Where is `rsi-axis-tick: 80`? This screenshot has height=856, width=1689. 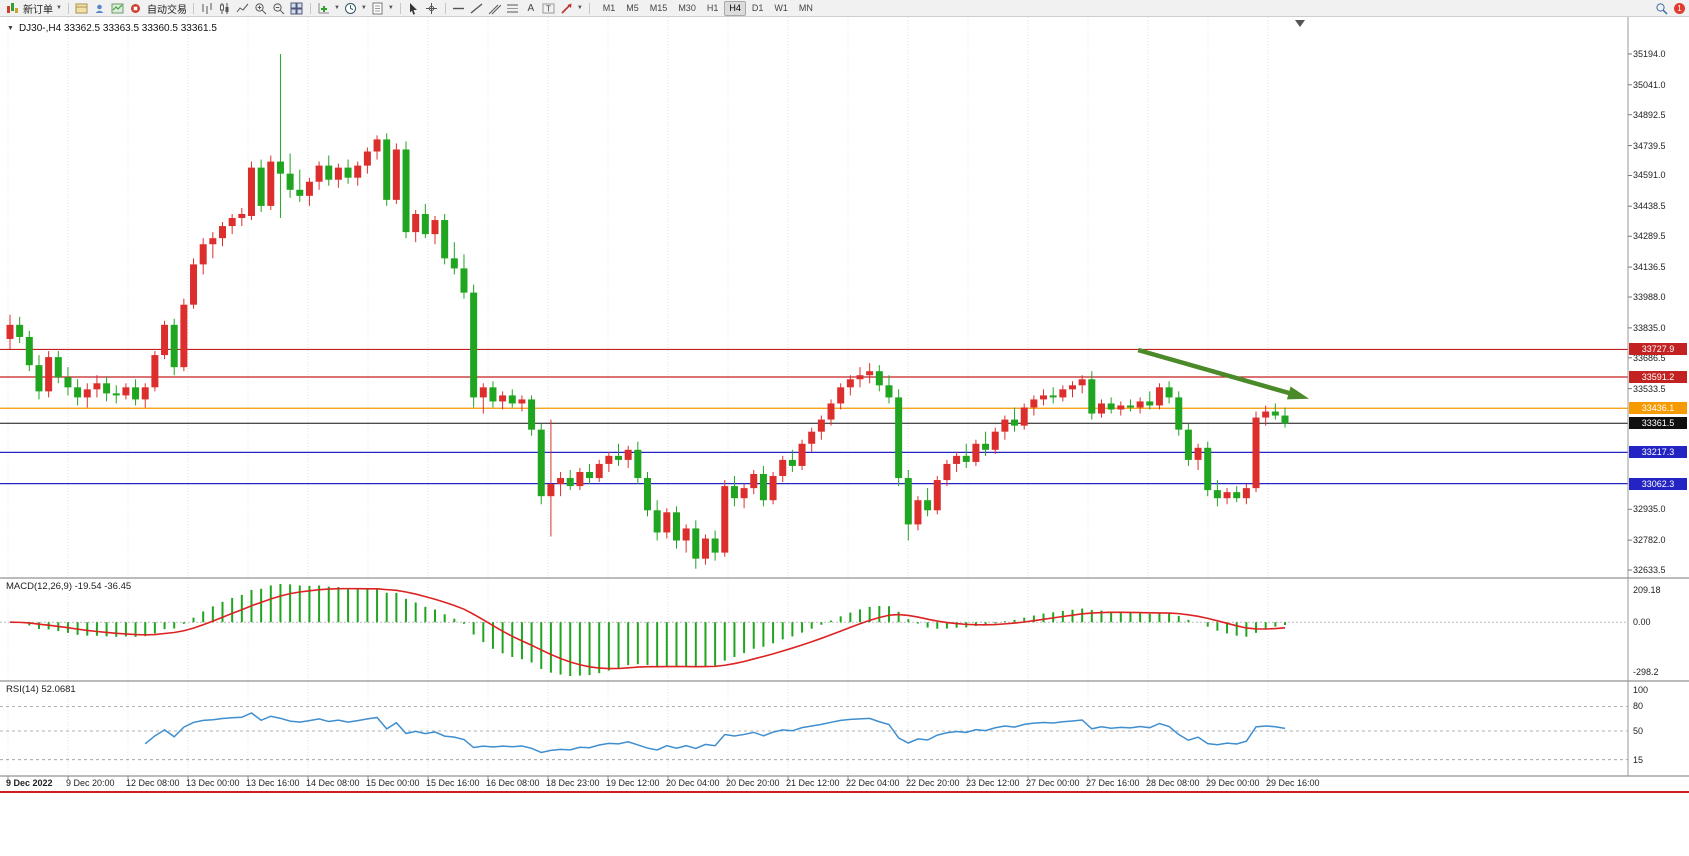 rsi-axis-tick: 80 is located at coordinates (1638, 706).